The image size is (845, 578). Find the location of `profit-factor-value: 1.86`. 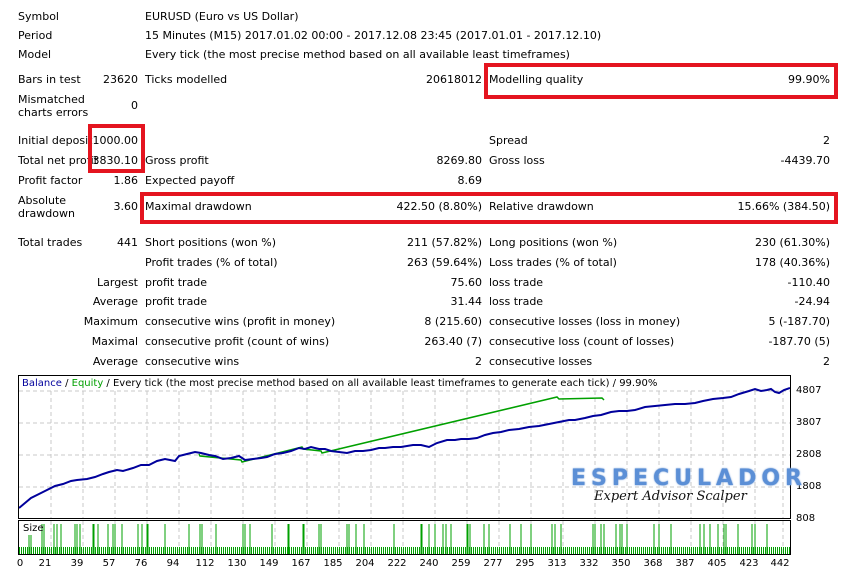

profit-factor-value: 1.86 is located at coordinates (126, 180).